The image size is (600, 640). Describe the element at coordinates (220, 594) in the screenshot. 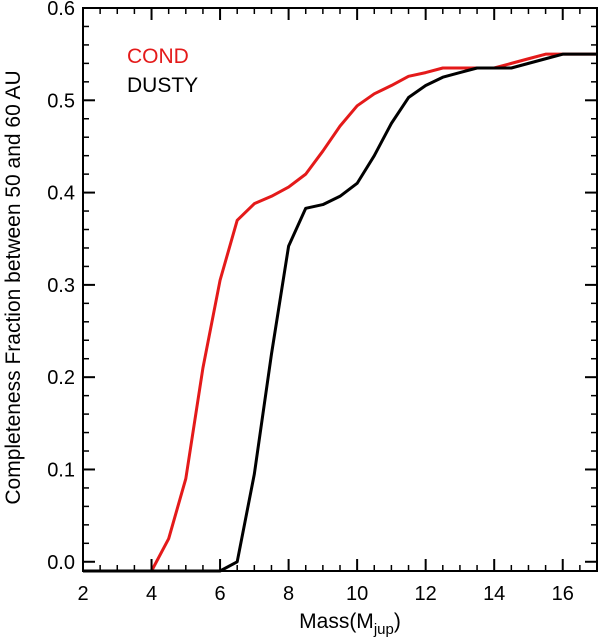

I see `x-tick-label: 6` at that location.